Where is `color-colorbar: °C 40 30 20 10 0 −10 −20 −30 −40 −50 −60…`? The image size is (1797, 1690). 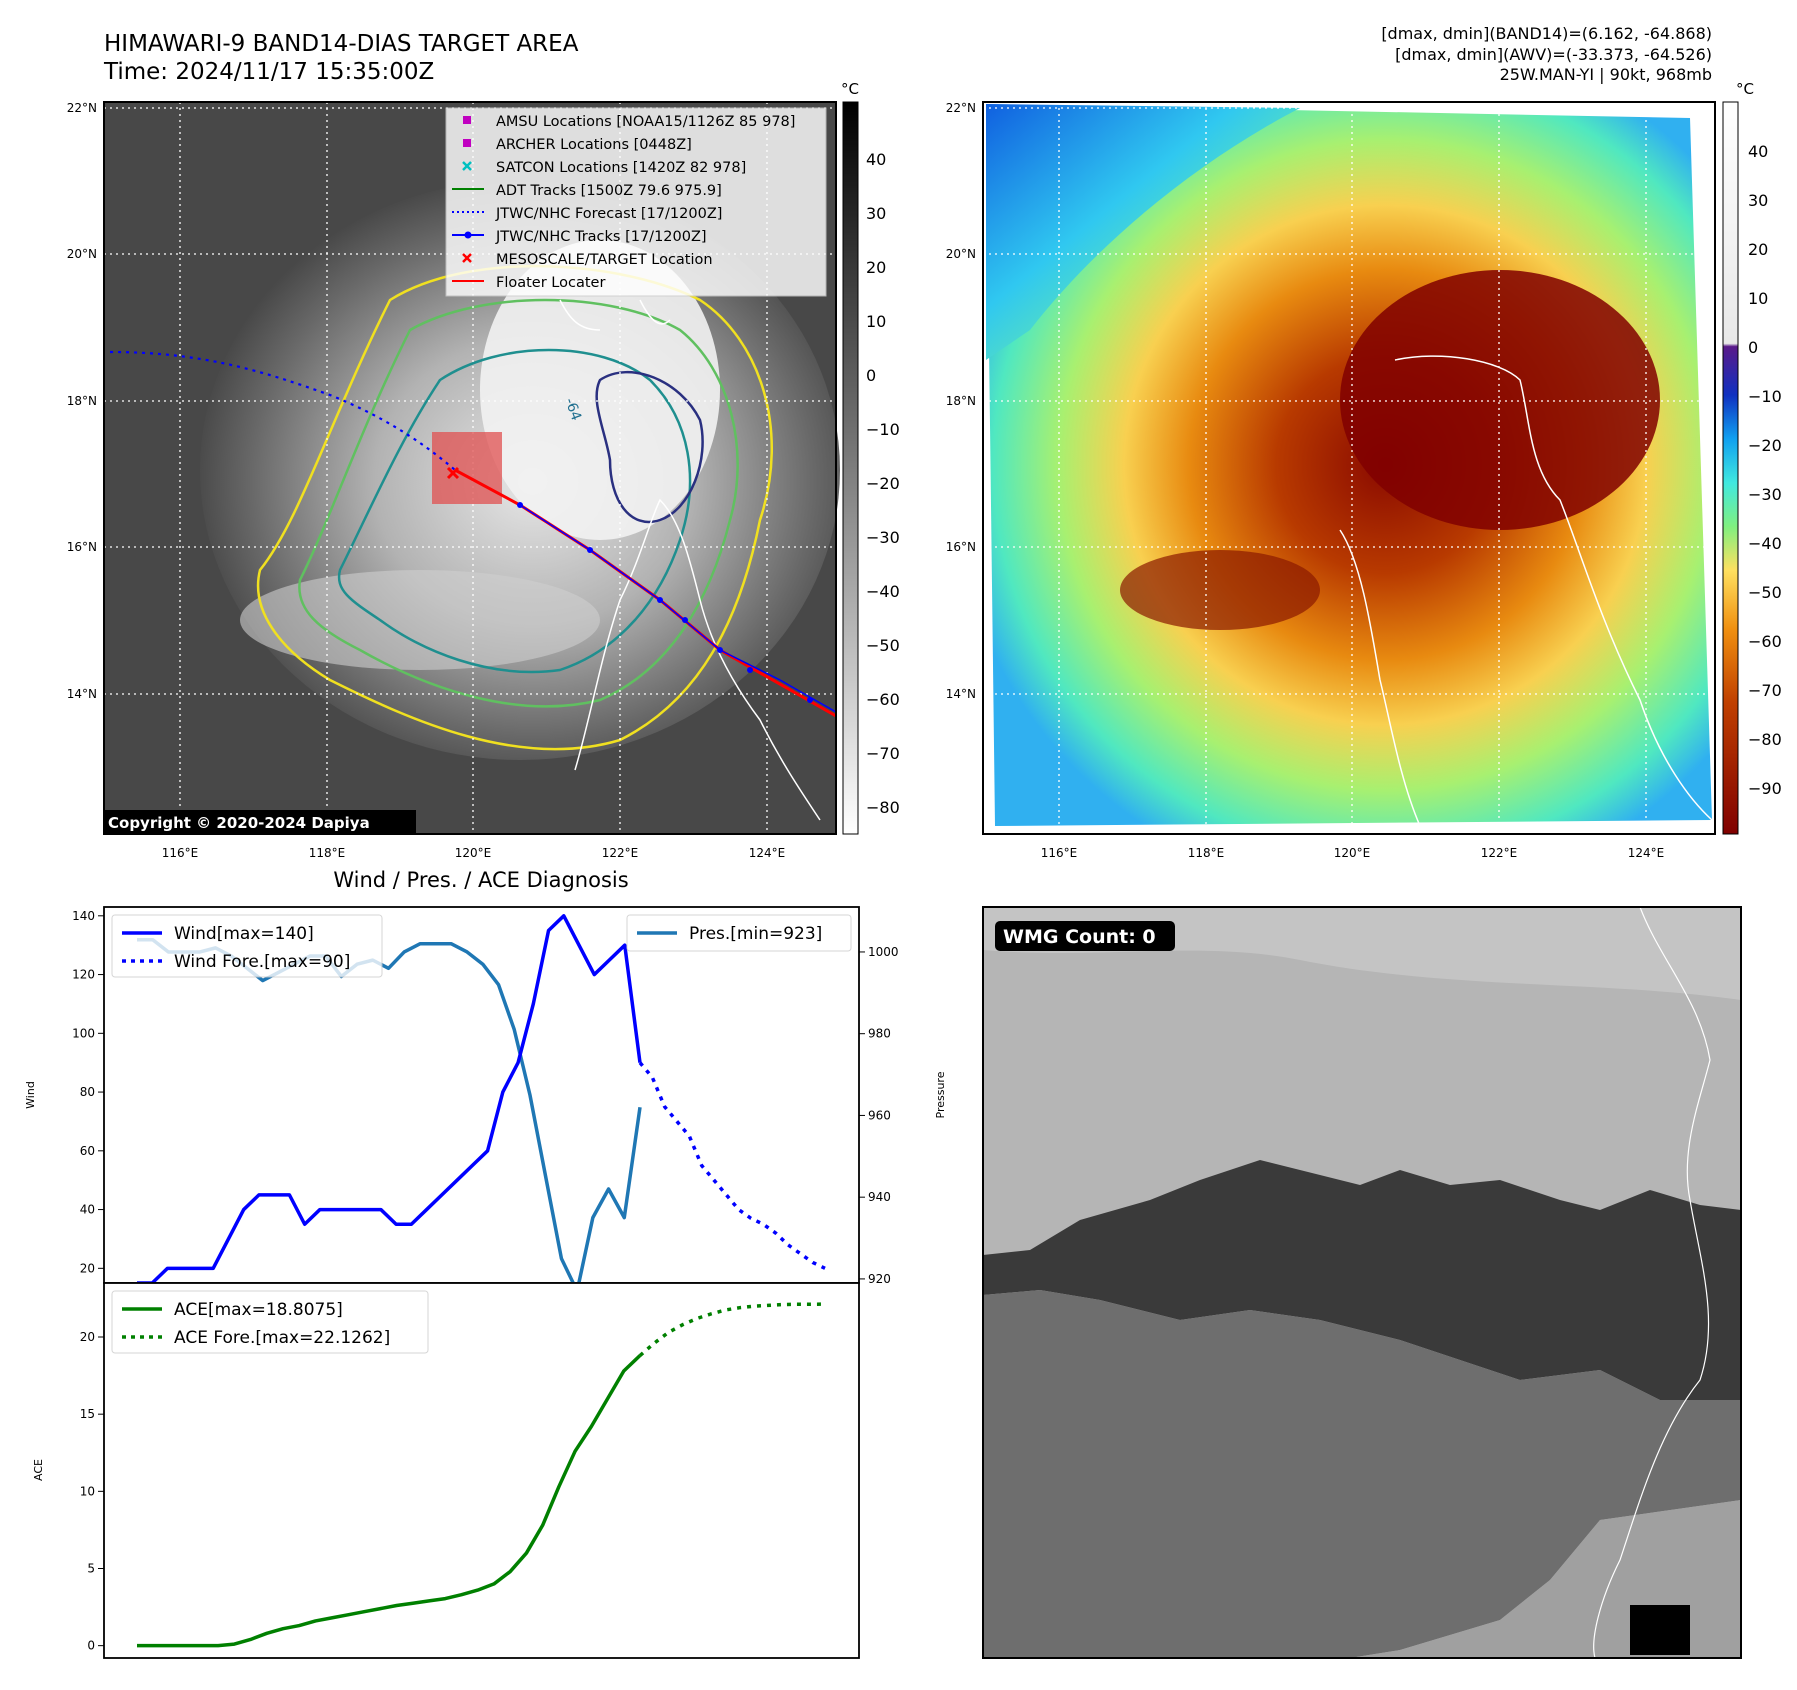 color-colorbar: °C 40 30 20 10 0 −10 −20 −30 −40 −50 −60… is located at coordinates (1752, 457).